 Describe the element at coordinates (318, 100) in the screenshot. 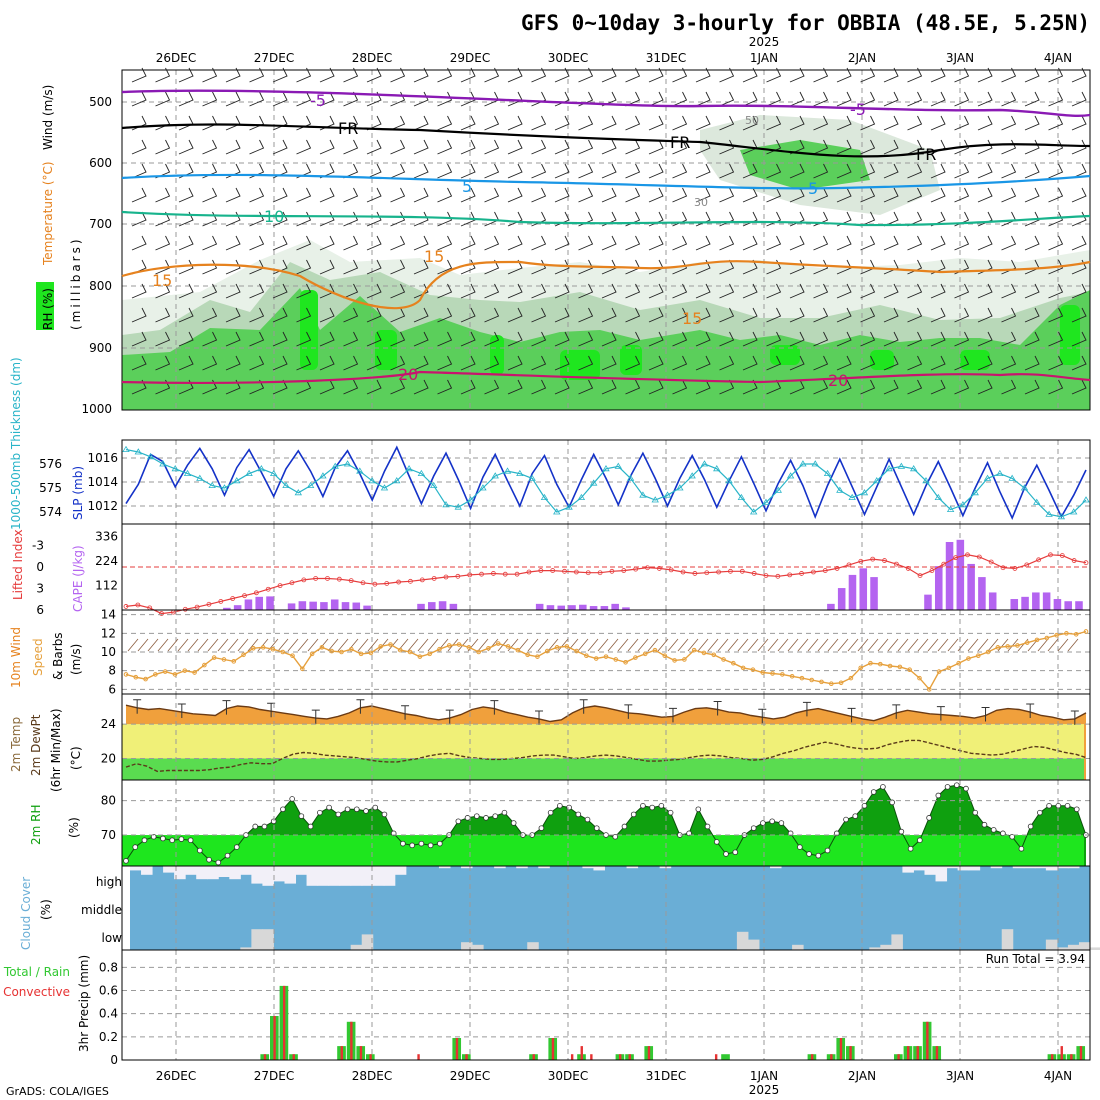

I see `contour-label-m5: -5` at that location.